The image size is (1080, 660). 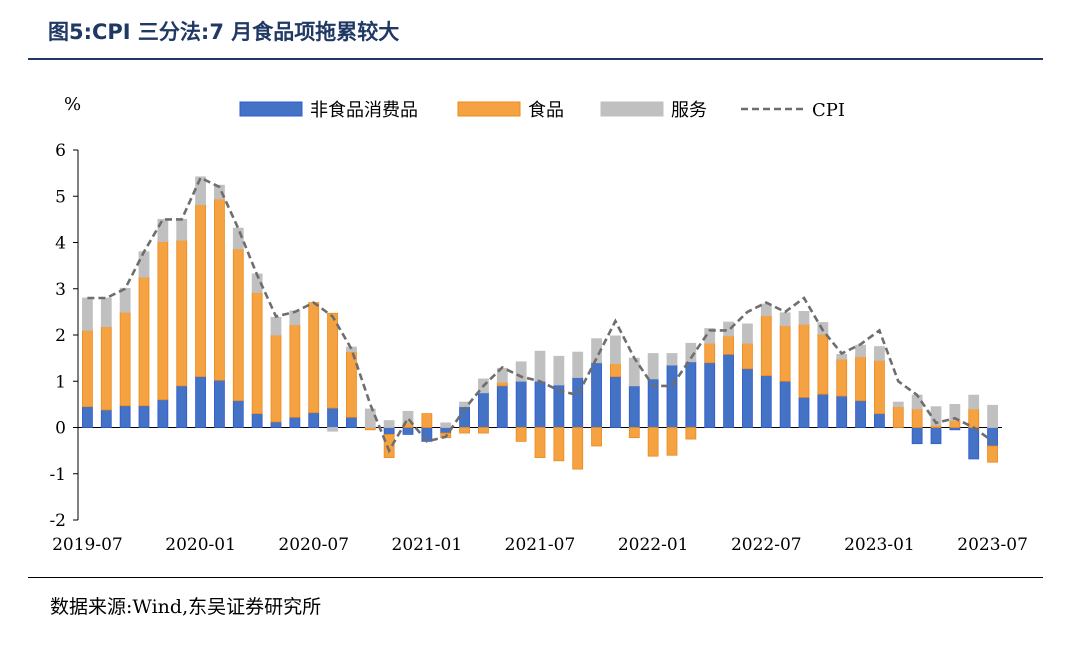 I want to click on x-tick-label: 2020-07, so click(x=313, y=545).